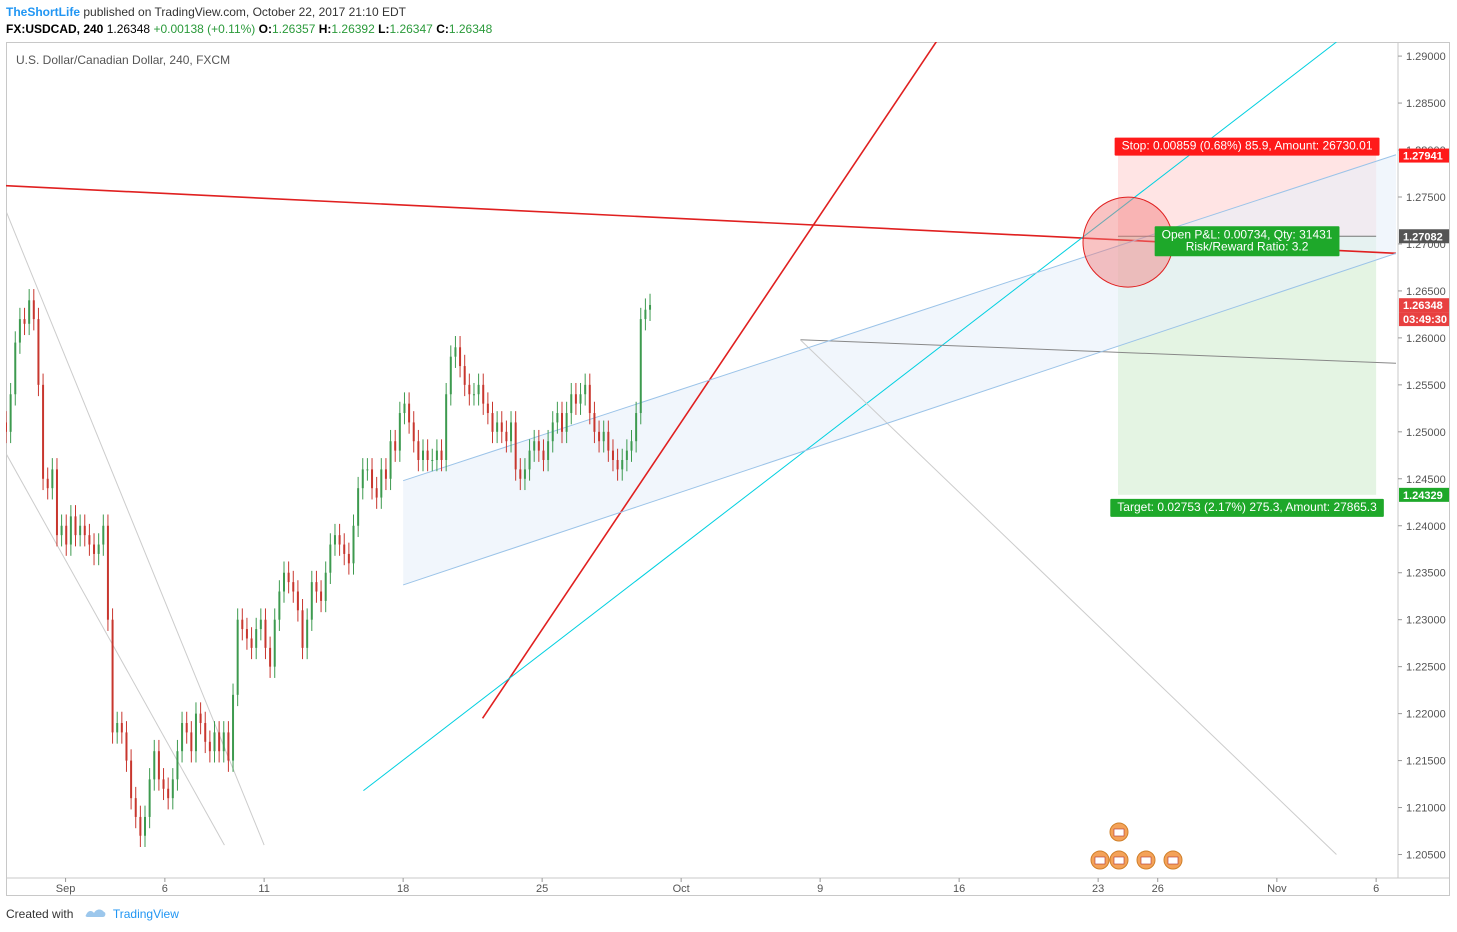 The image size is (1457, 932). What do you see at coordinates (1119, 860) in the screenshot?
I see `us-flag-icon` at bounding box center [1119, 860].